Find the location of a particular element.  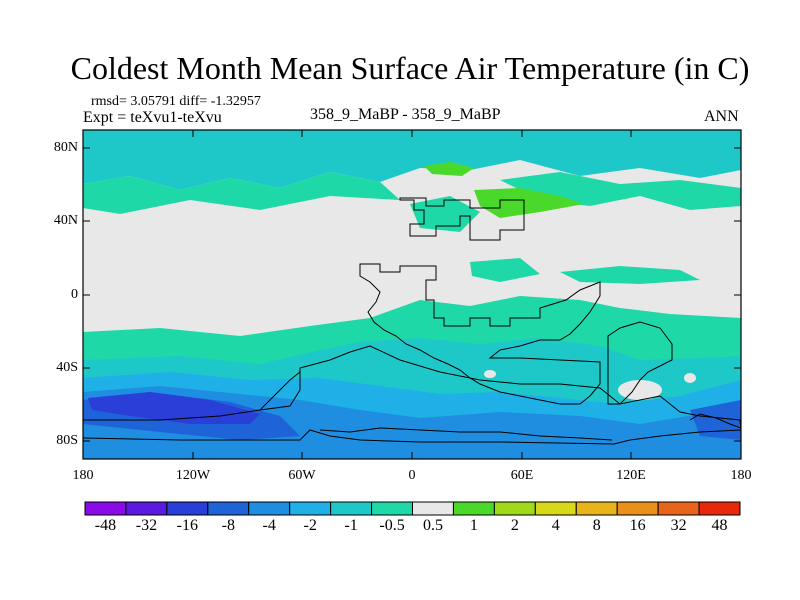

coastline-south-continent is located at coordinates (412, 395).